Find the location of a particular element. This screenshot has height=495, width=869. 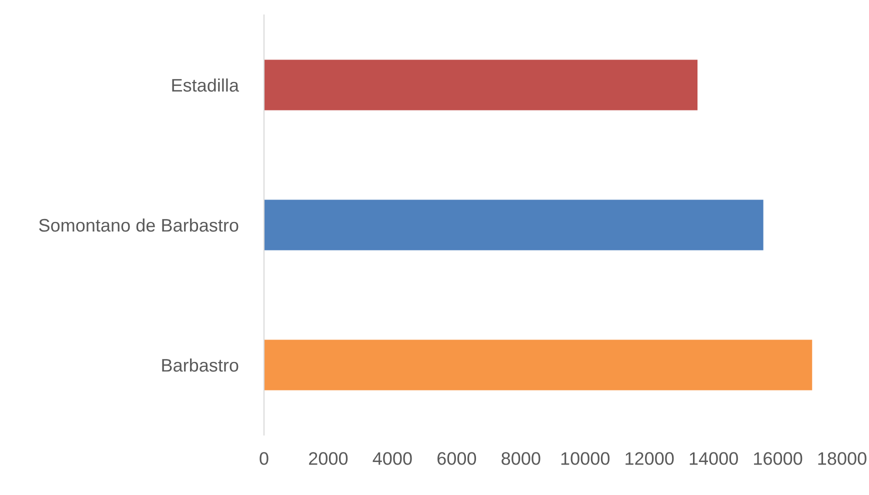

x-tick-label: 2000 is located at coordinates (328, 458).